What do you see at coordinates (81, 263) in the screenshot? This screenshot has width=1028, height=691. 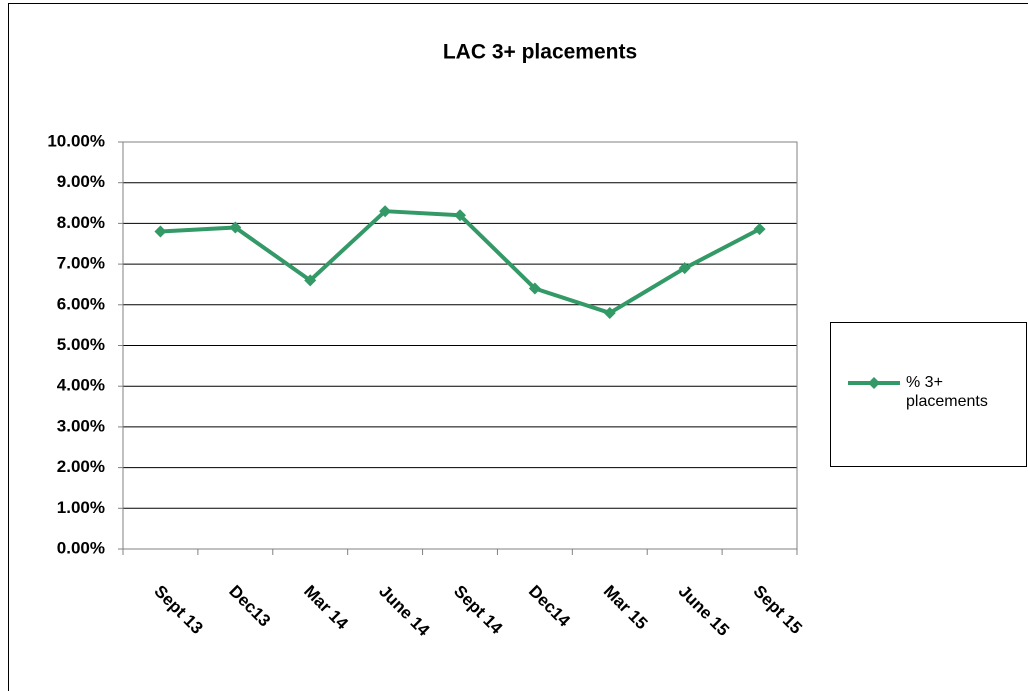 I see `y-tick-label: 7.00%` at bounding box center [81, 263].